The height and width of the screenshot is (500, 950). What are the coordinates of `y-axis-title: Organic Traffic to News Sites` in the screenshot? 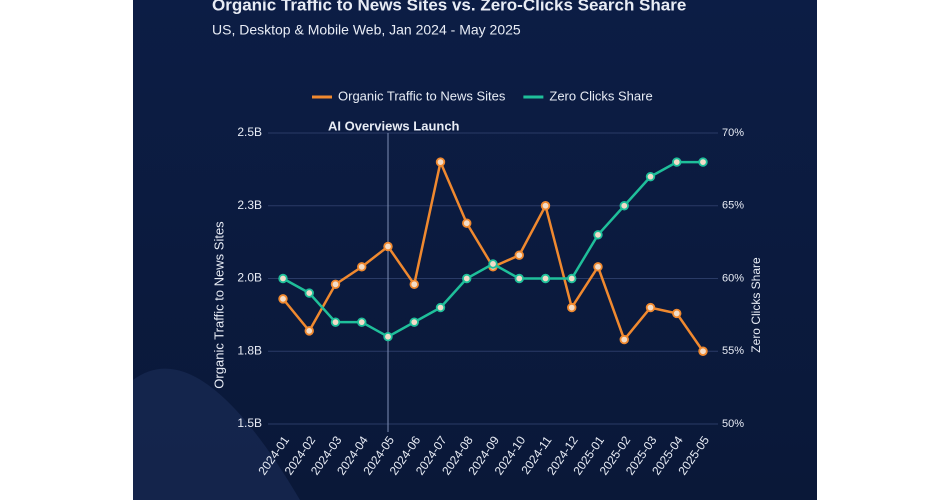 It's located at (218, 305).